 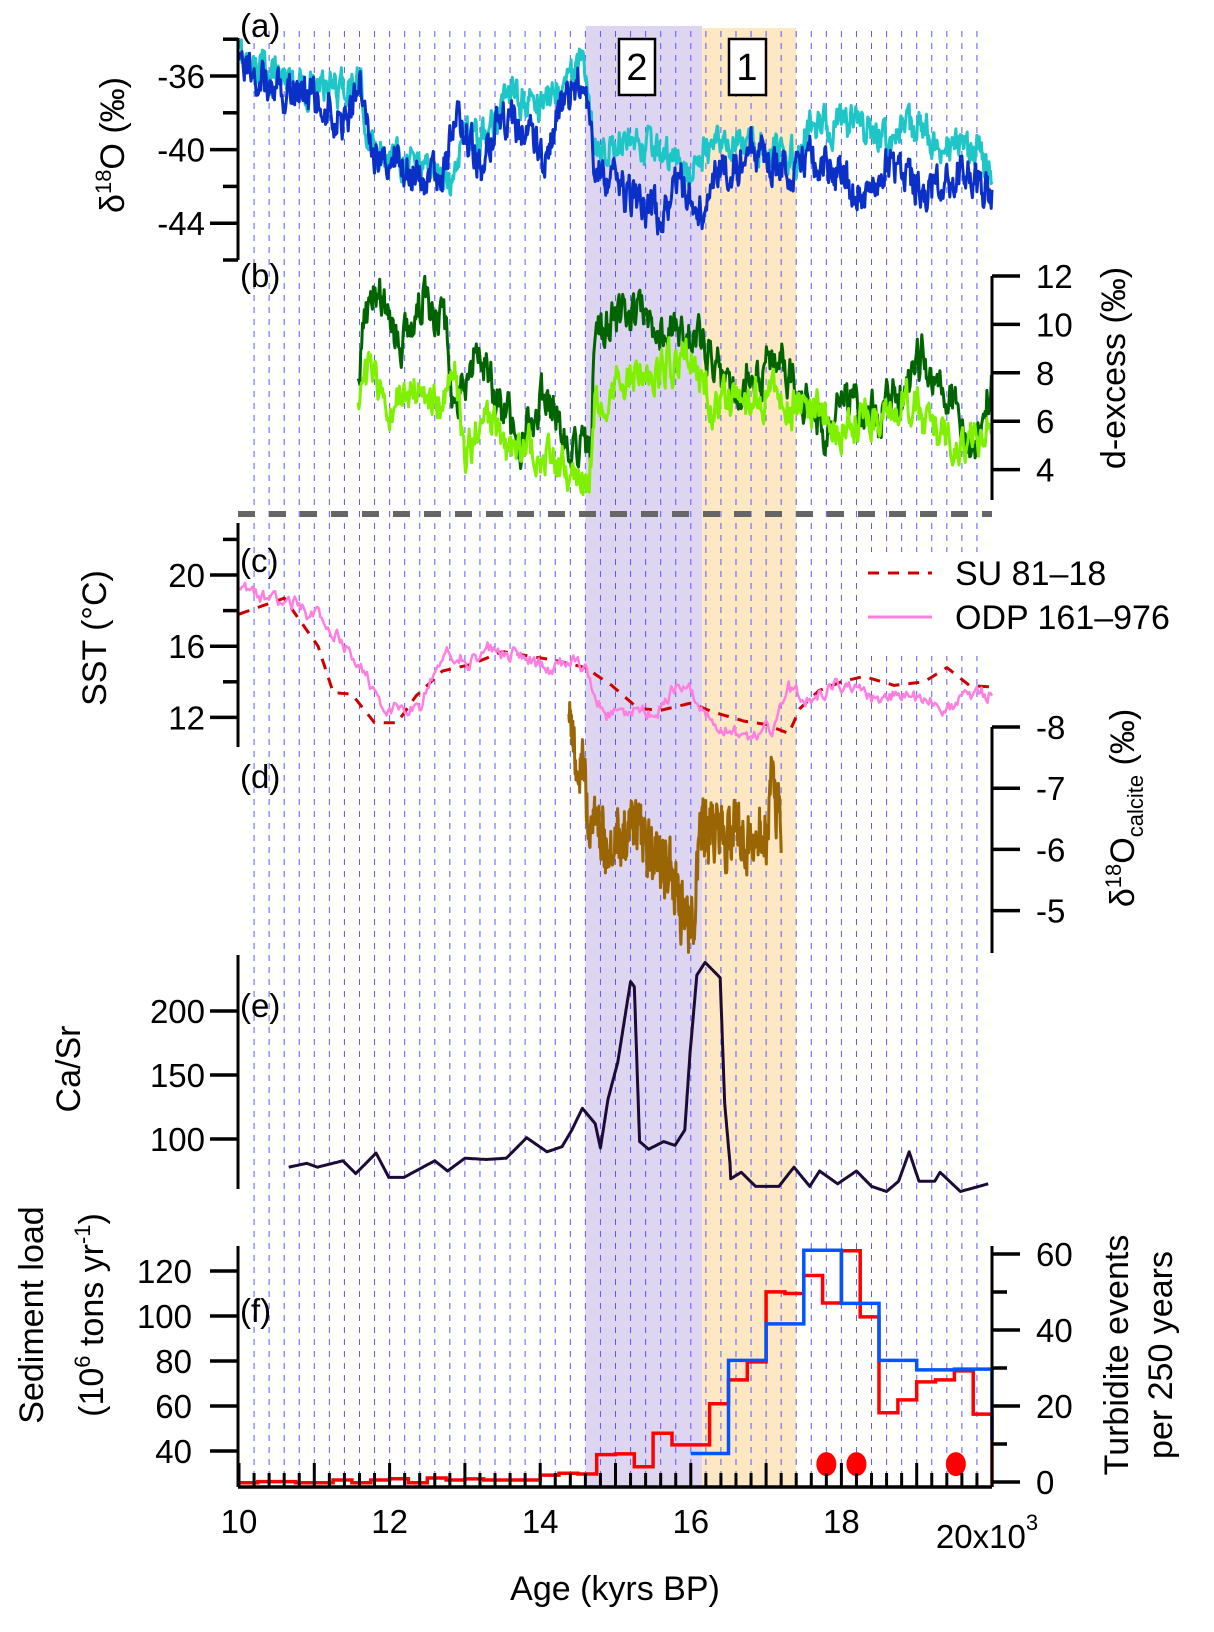 What do you see at coordinates (173, 1406) in the screenshot?
I see `y-tick-label-f-left: 60` at bounding box center [173, 1406].